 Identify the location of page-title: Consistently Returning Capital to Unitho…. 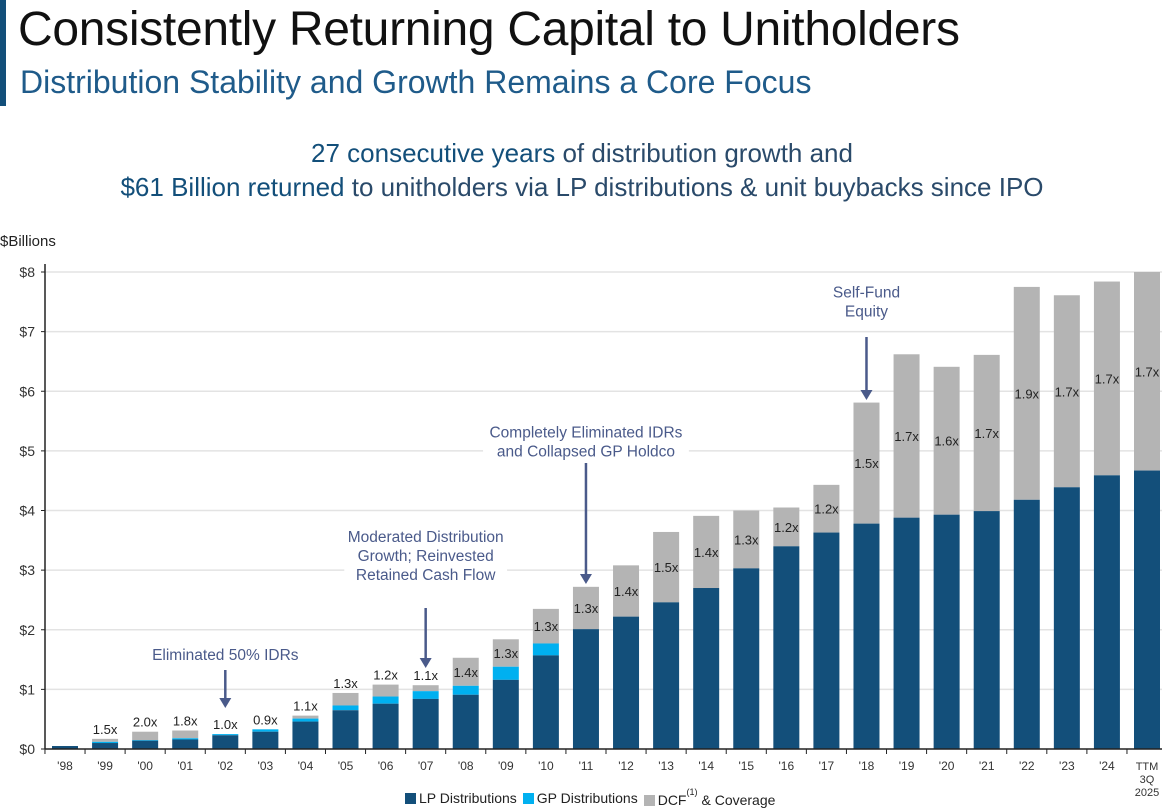
(489, 29).